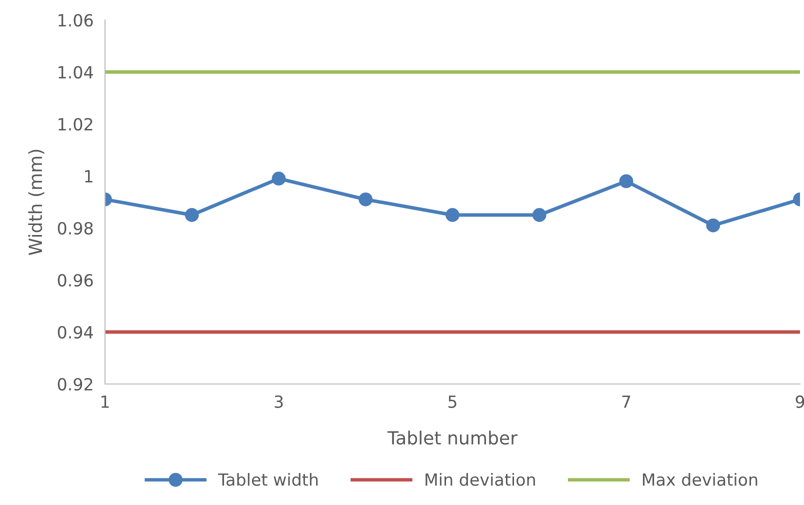 The width and height of the screenshot is (804, 505). What do you see at coordinates (75, 384) in the screenshot?
I see `y-tick-label: 0.92` at bounding box center [75, 384].